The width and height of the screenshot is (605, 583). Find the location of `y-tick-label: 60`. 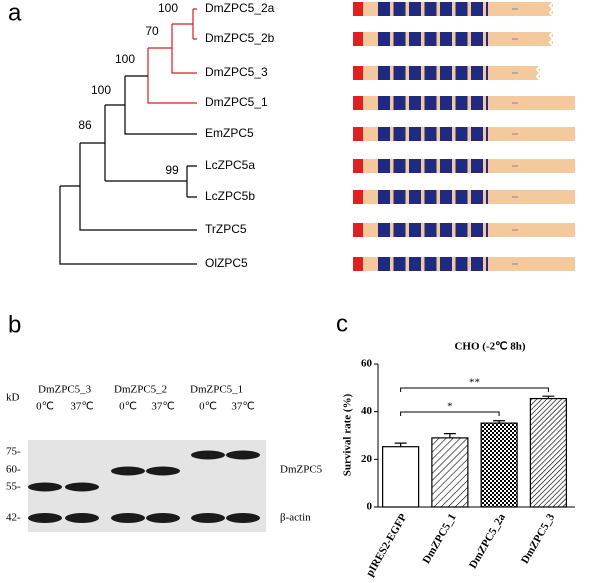

y-tick-label: 60 is located at coordinates (367, 364).